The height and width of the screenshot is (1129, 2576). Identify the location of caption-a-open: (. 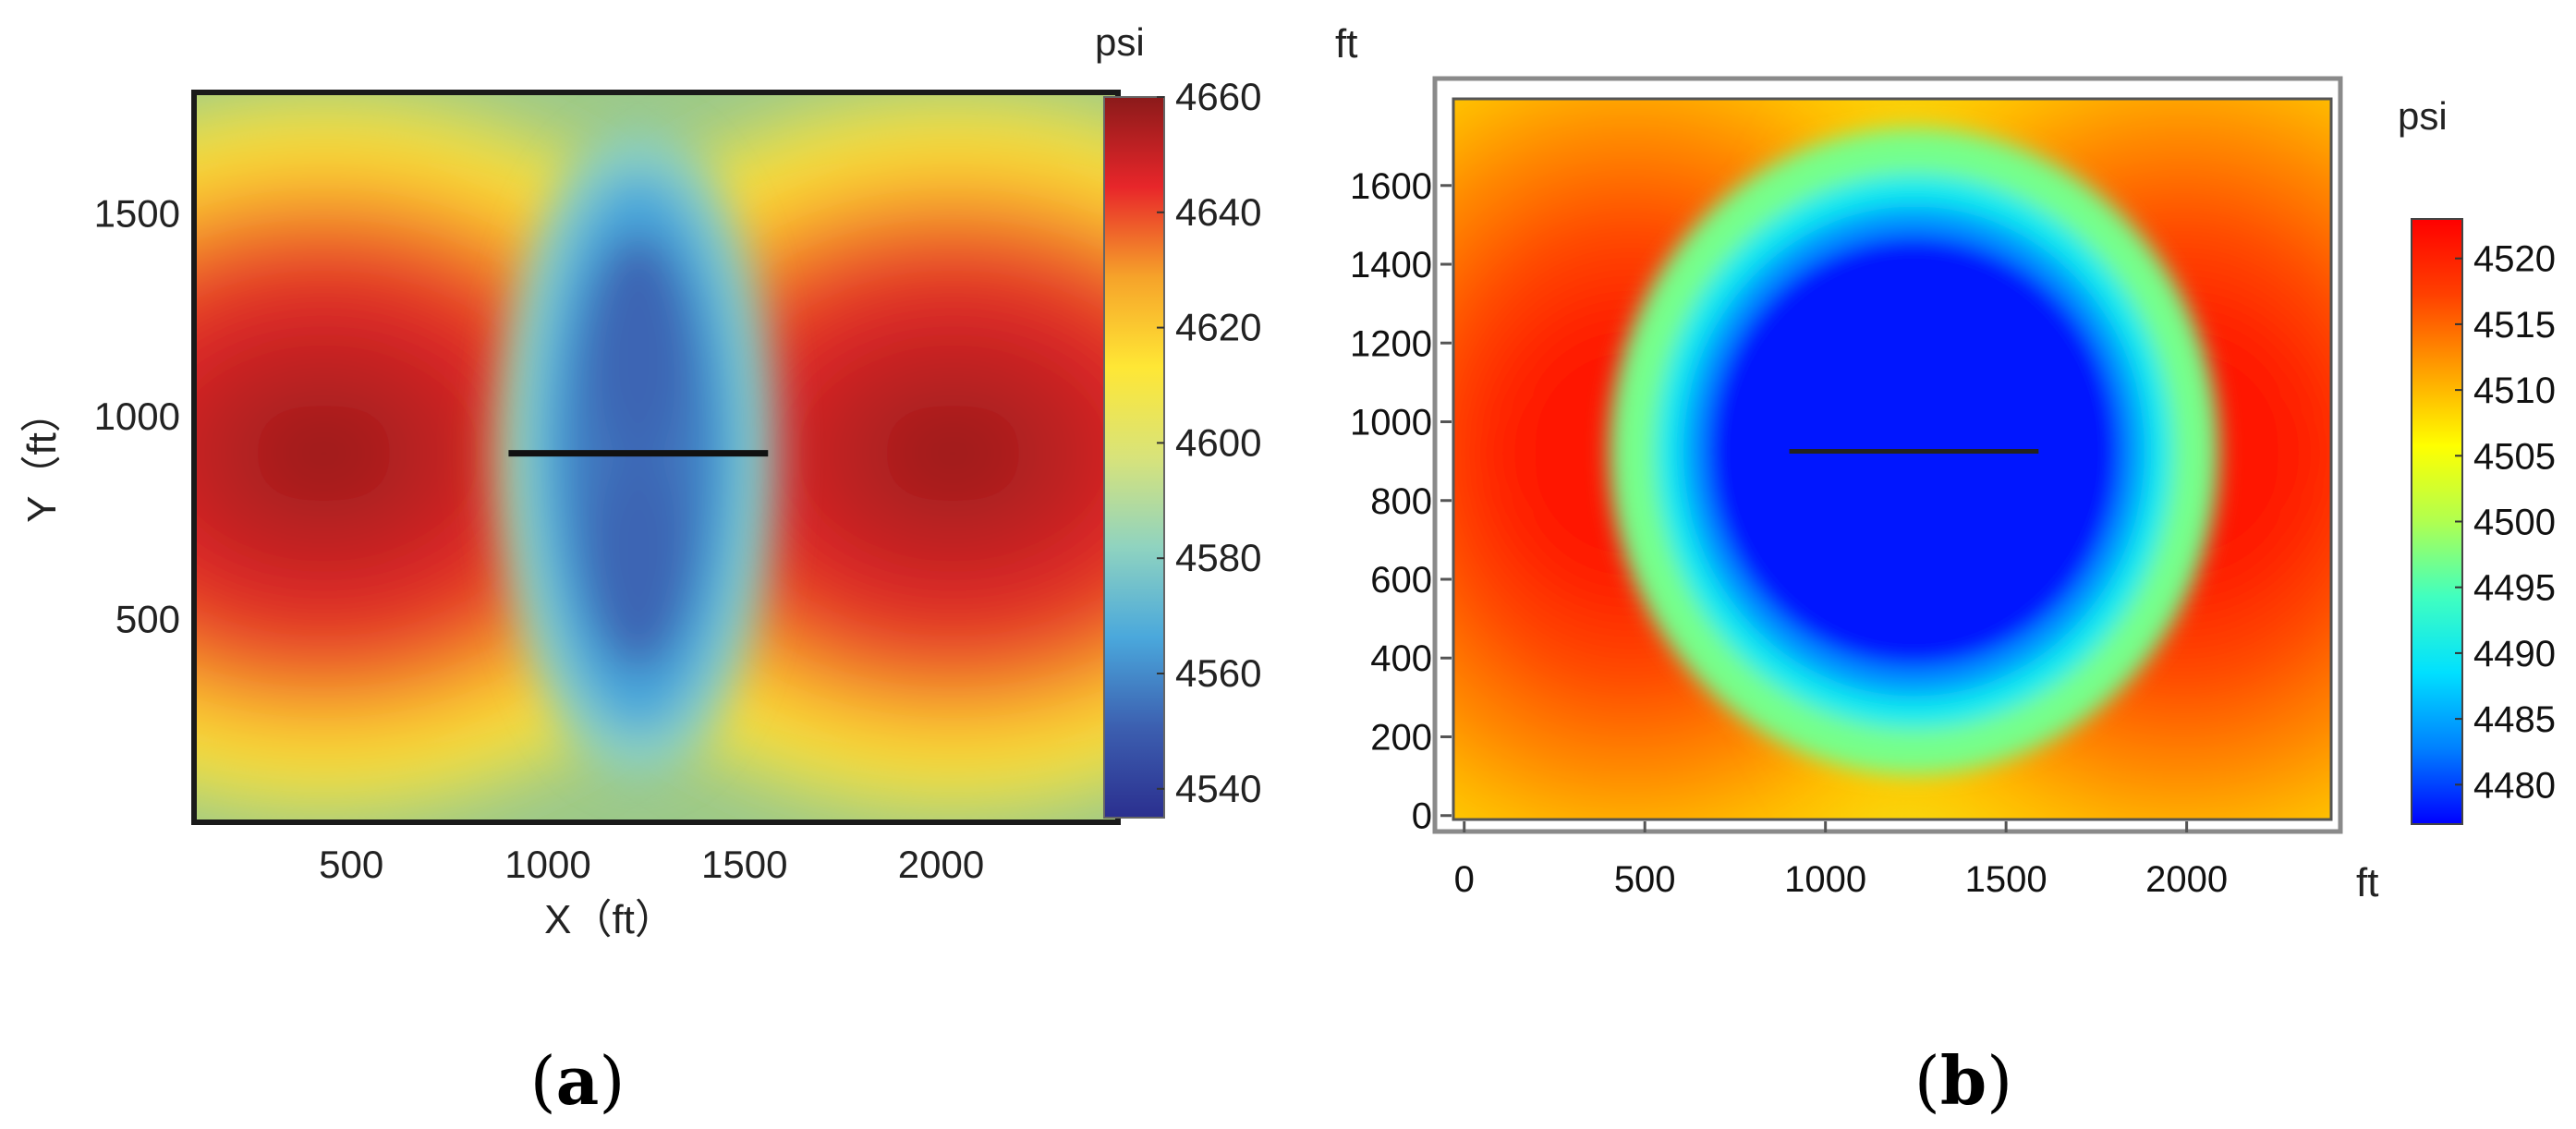
(543, 1081).